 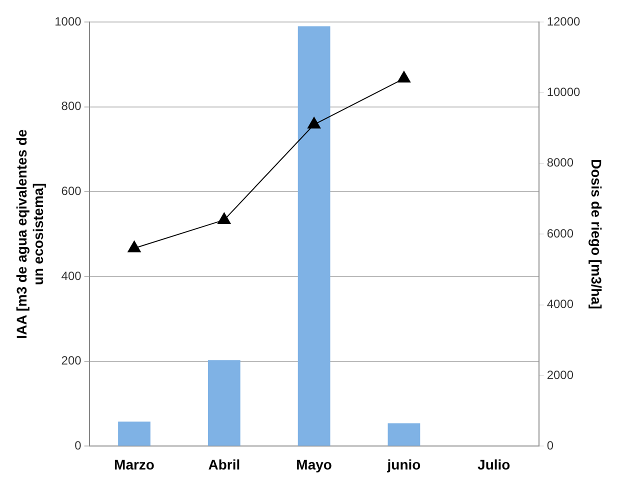 What do you see at coordinates (71, 191) in the screenshot?
I see `y-tick-label: 600` at bounding box center [71, 191].